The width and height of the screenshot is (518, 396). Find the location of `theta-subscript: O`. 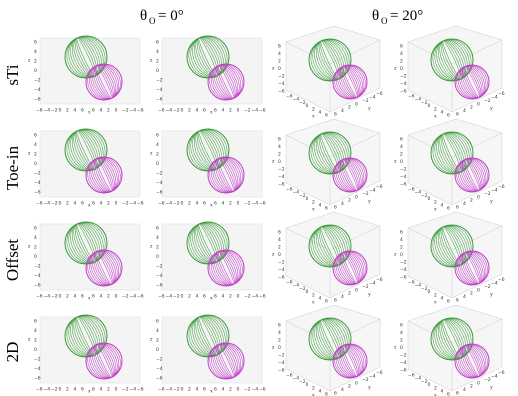

theta-subscript: O is located at coordinates (152, 21).